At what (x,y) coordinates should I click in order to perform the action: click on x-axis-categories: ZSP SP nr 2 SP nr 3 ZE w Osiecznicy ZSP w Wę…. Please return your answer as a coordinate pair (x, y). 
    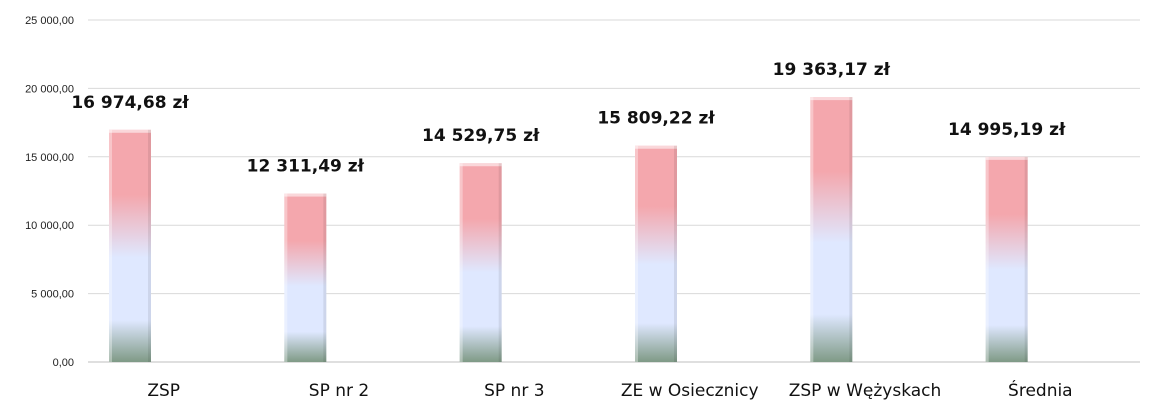
    Looking at the image, I should click on (609, 390).